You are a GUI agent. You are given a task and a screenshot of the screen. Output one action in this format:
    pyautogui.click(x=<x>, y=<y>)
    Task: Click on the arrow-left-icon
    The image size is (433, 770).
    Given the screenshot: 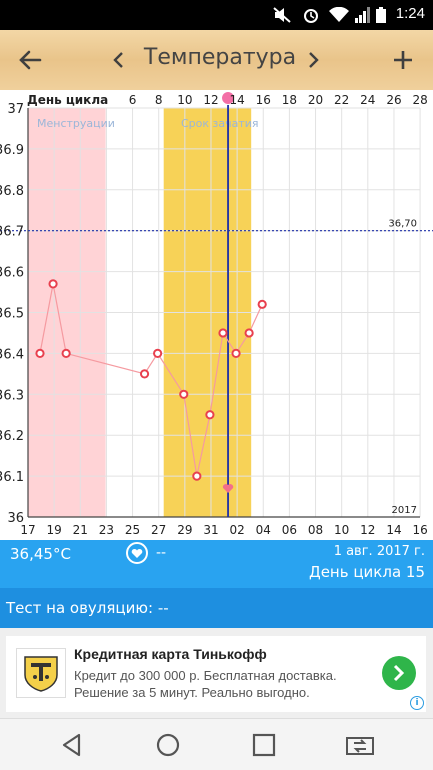 What is the action you would take?
    pyautogui.click(x=30, y=60)
    